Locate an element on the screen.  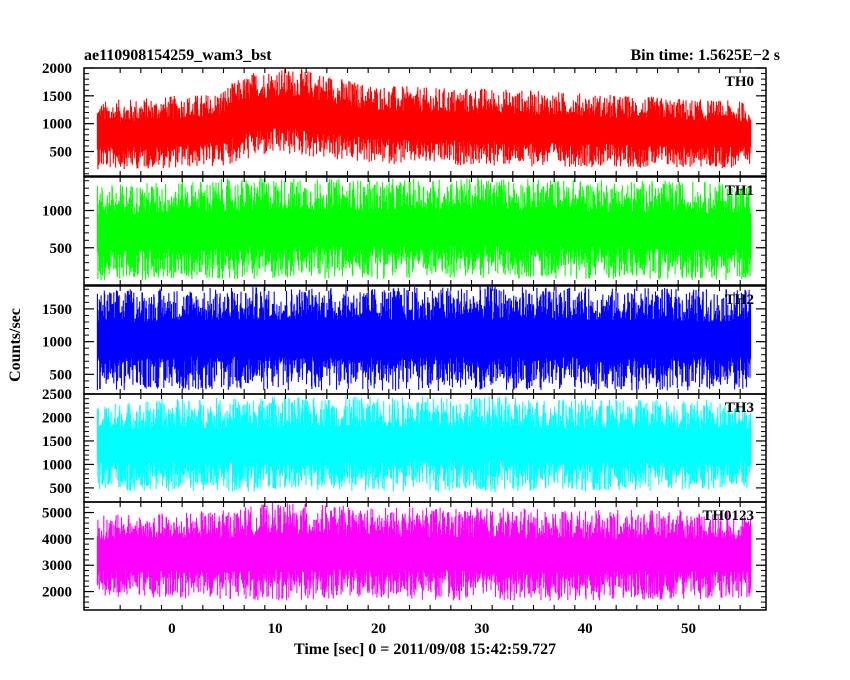
panel-th0: 500 1000 1500 2000 TH0 is located at coordinates (404, 119).